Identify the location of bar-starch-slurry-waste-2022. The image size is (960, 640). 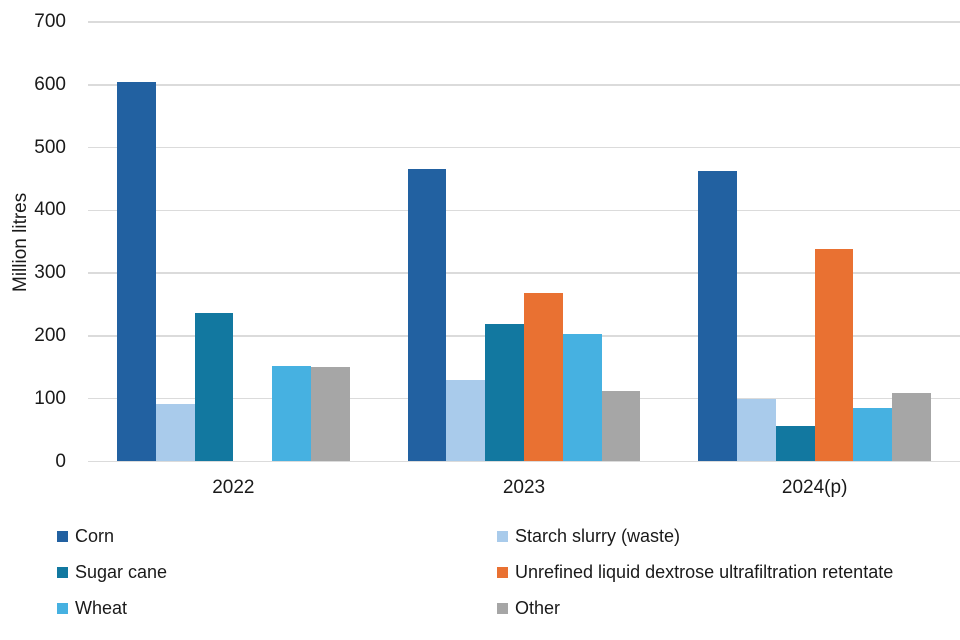
(175, 432).